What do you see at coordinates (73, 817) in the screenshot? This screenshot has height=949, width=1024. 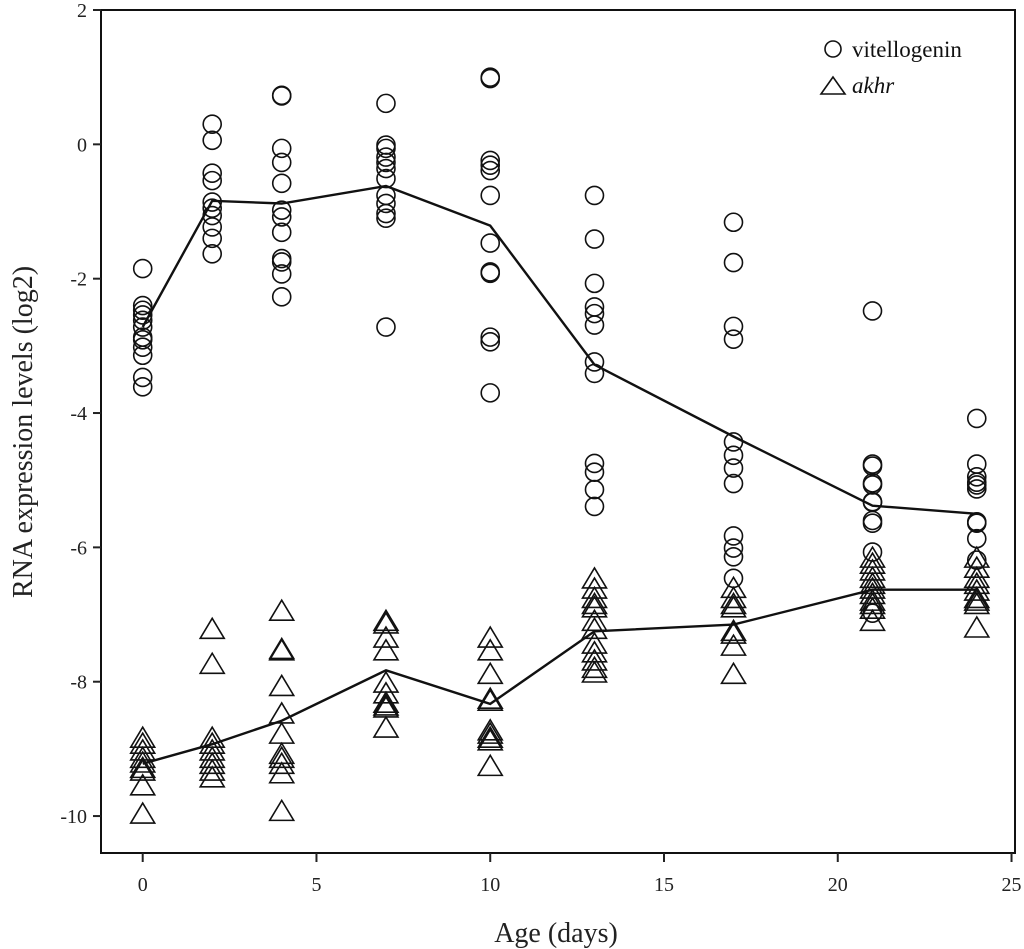 I see `y-tick-label: -10` at bounding box center [73, 817].